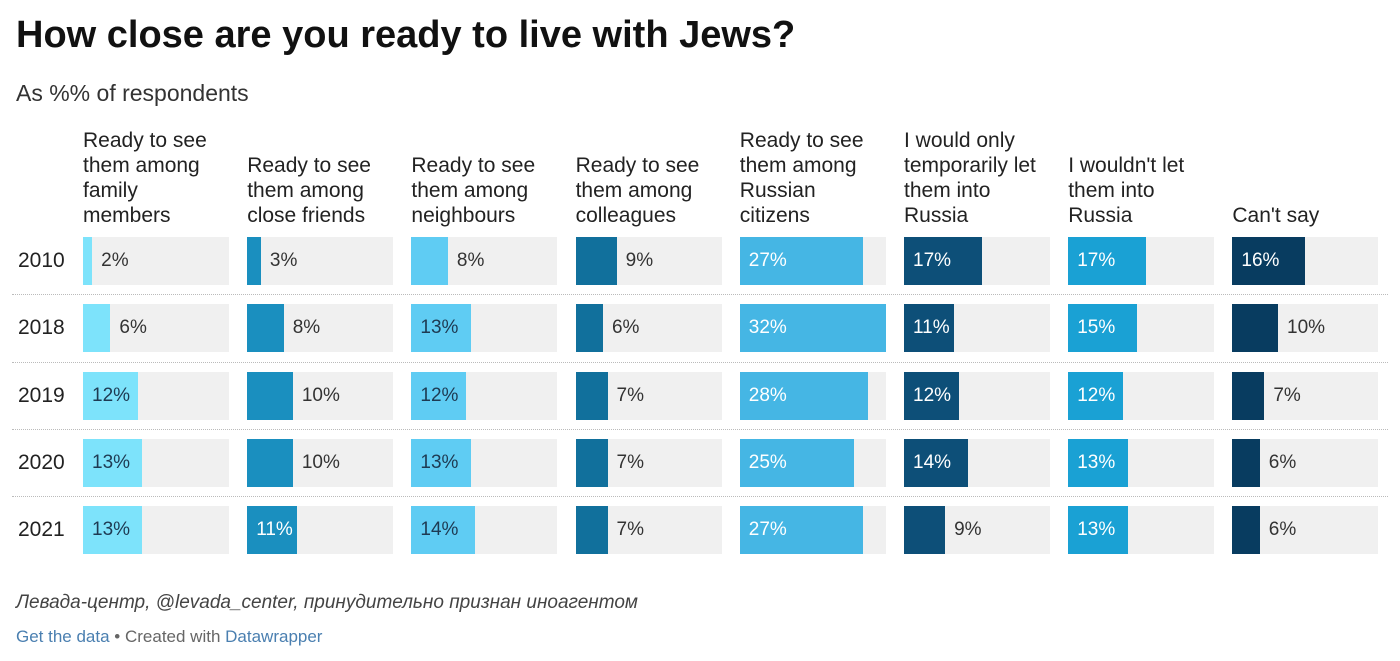 The image size is (1400, 661). I want to click on value-label: 15%, so click(1096, 328).